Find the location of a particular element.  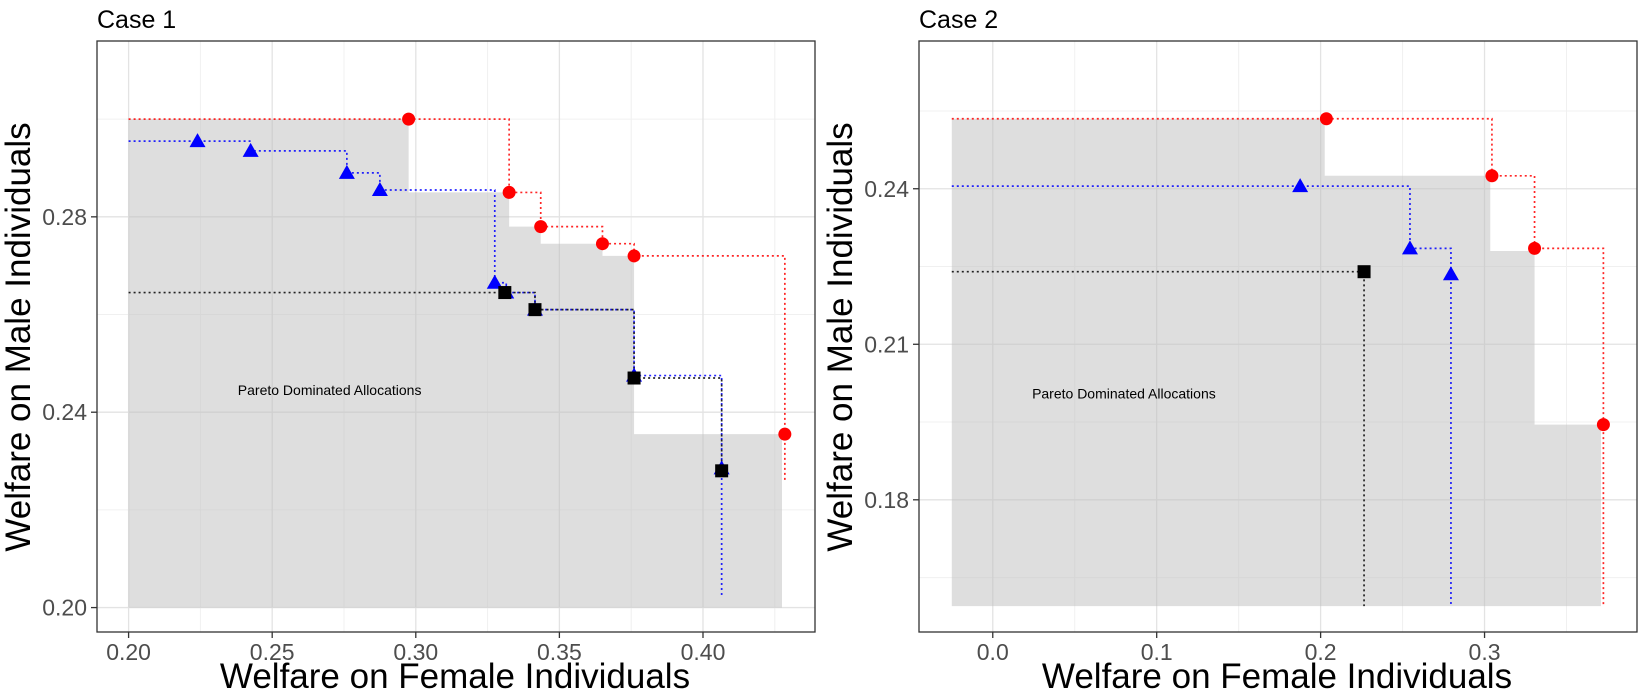

case-2-x-tick-label: 0.2 is located at coordinates (1321, 652).